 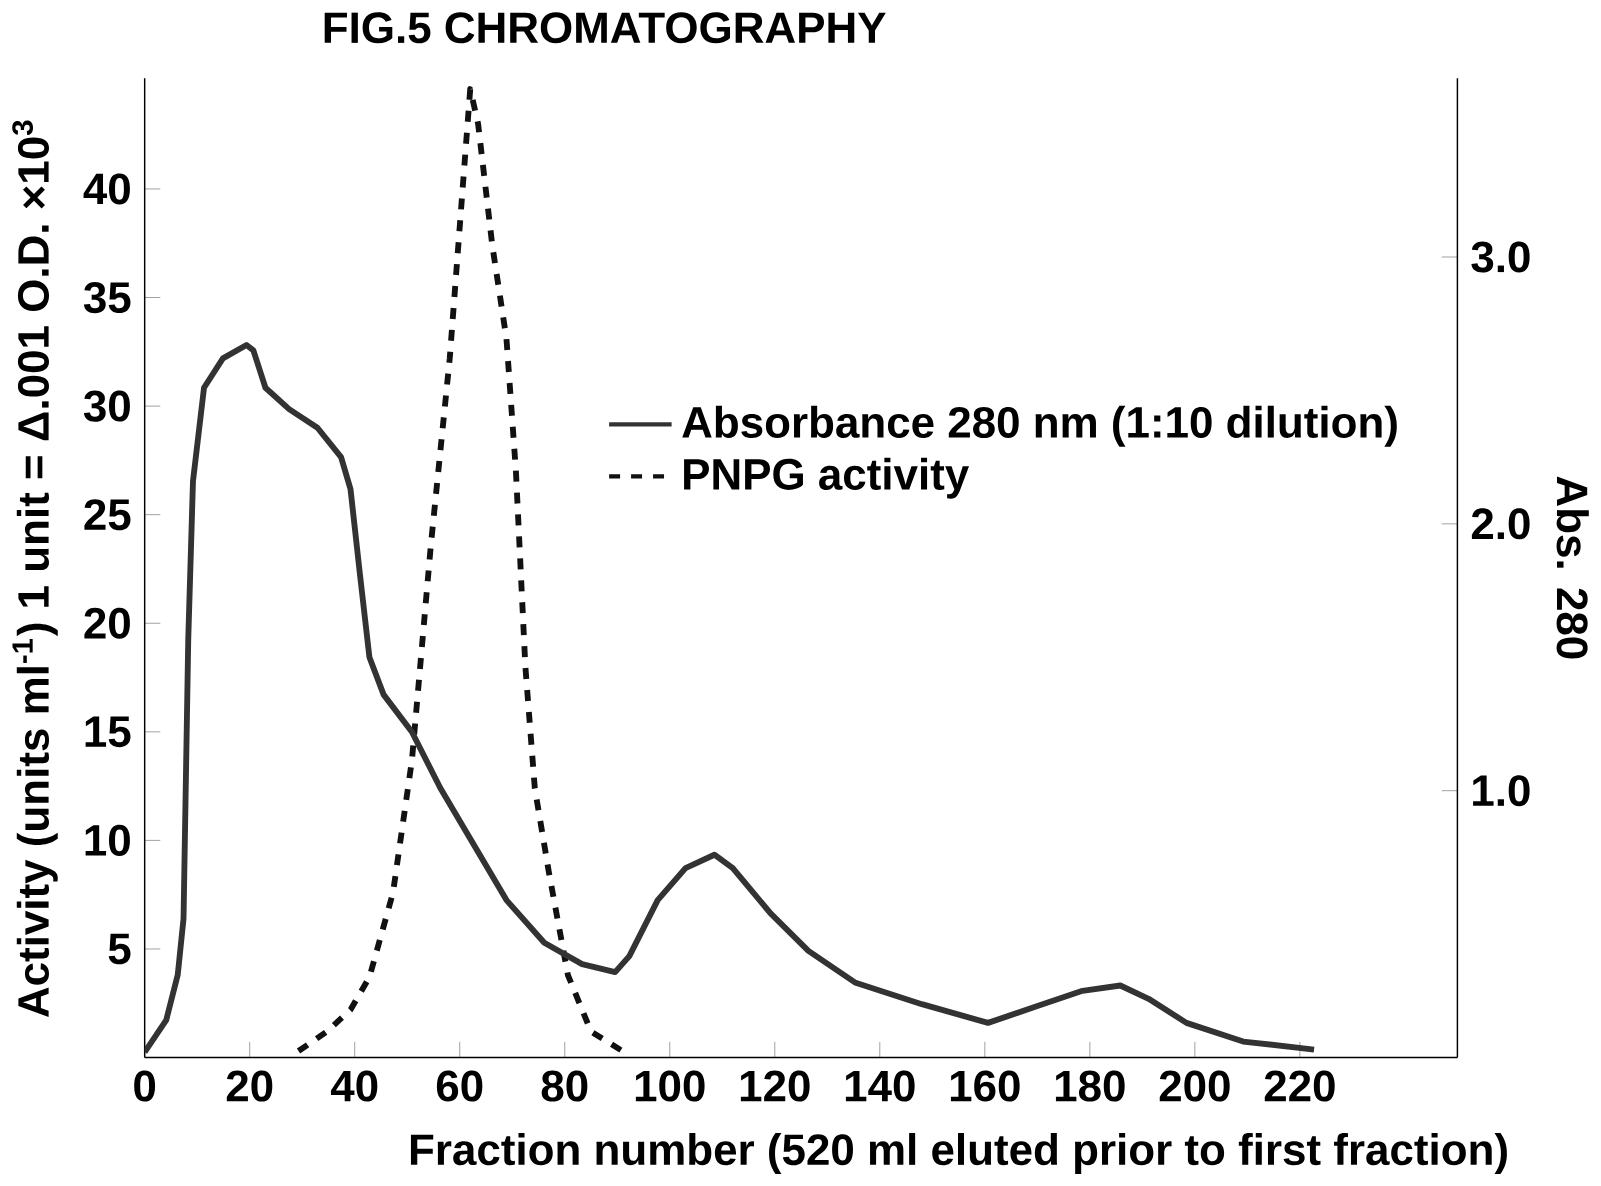 What do you see at coordinates (35, 568) in the screenshot?
I see `y-axis-title: Activity (units ml$^{-1}$) 1 unit = Δ.001 O.D. ×10$^{3}$` at bounding box center [35, 568].